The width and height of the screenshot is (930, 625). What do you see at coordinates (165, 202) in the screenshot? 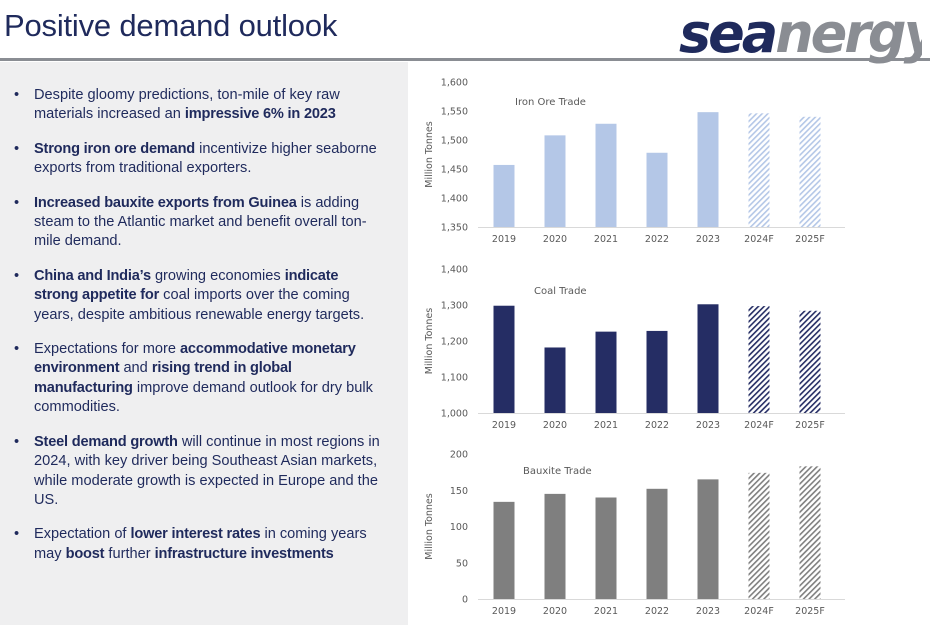
I see `bullet-emphasis: Increased bauxite exports from Guinea` at bounding box center [165, 202].